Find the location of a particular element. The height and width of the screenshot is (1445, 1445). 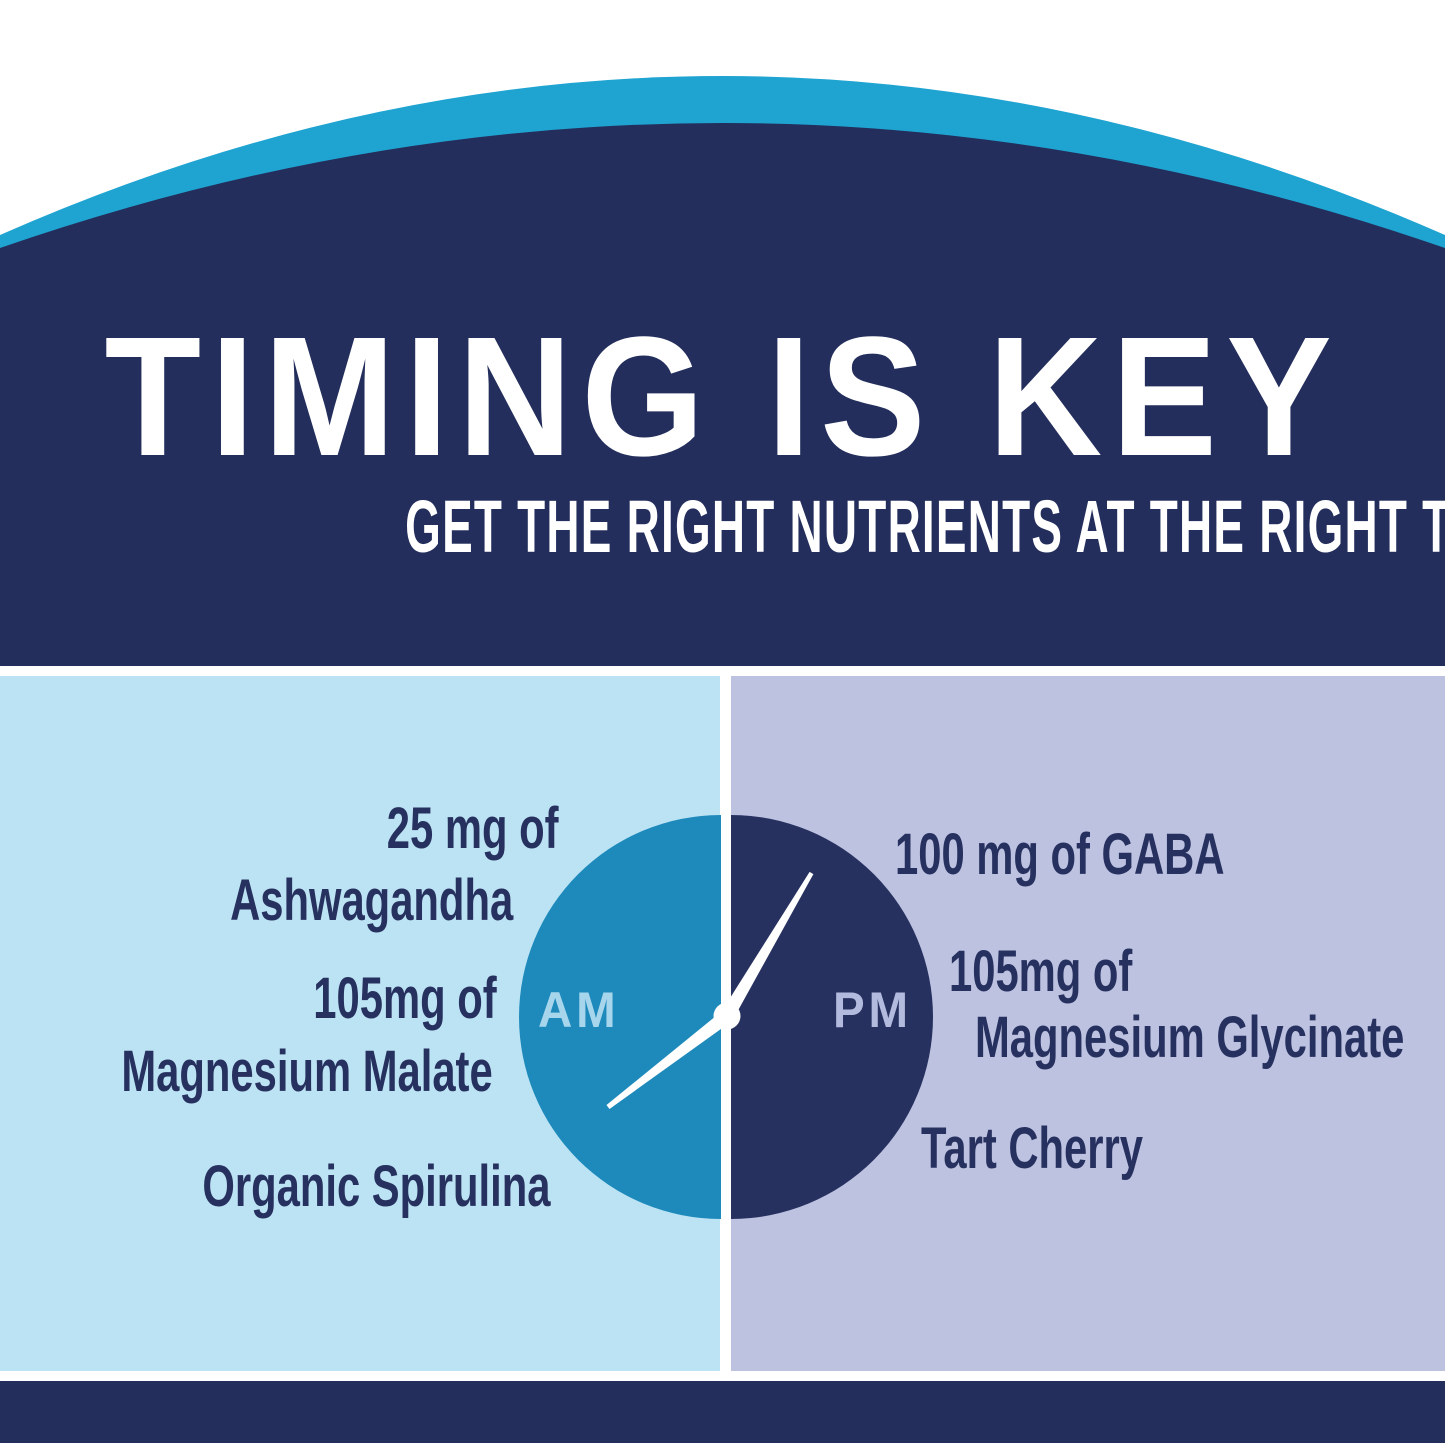

am-label: AM is located at coordinates (581, 1010).